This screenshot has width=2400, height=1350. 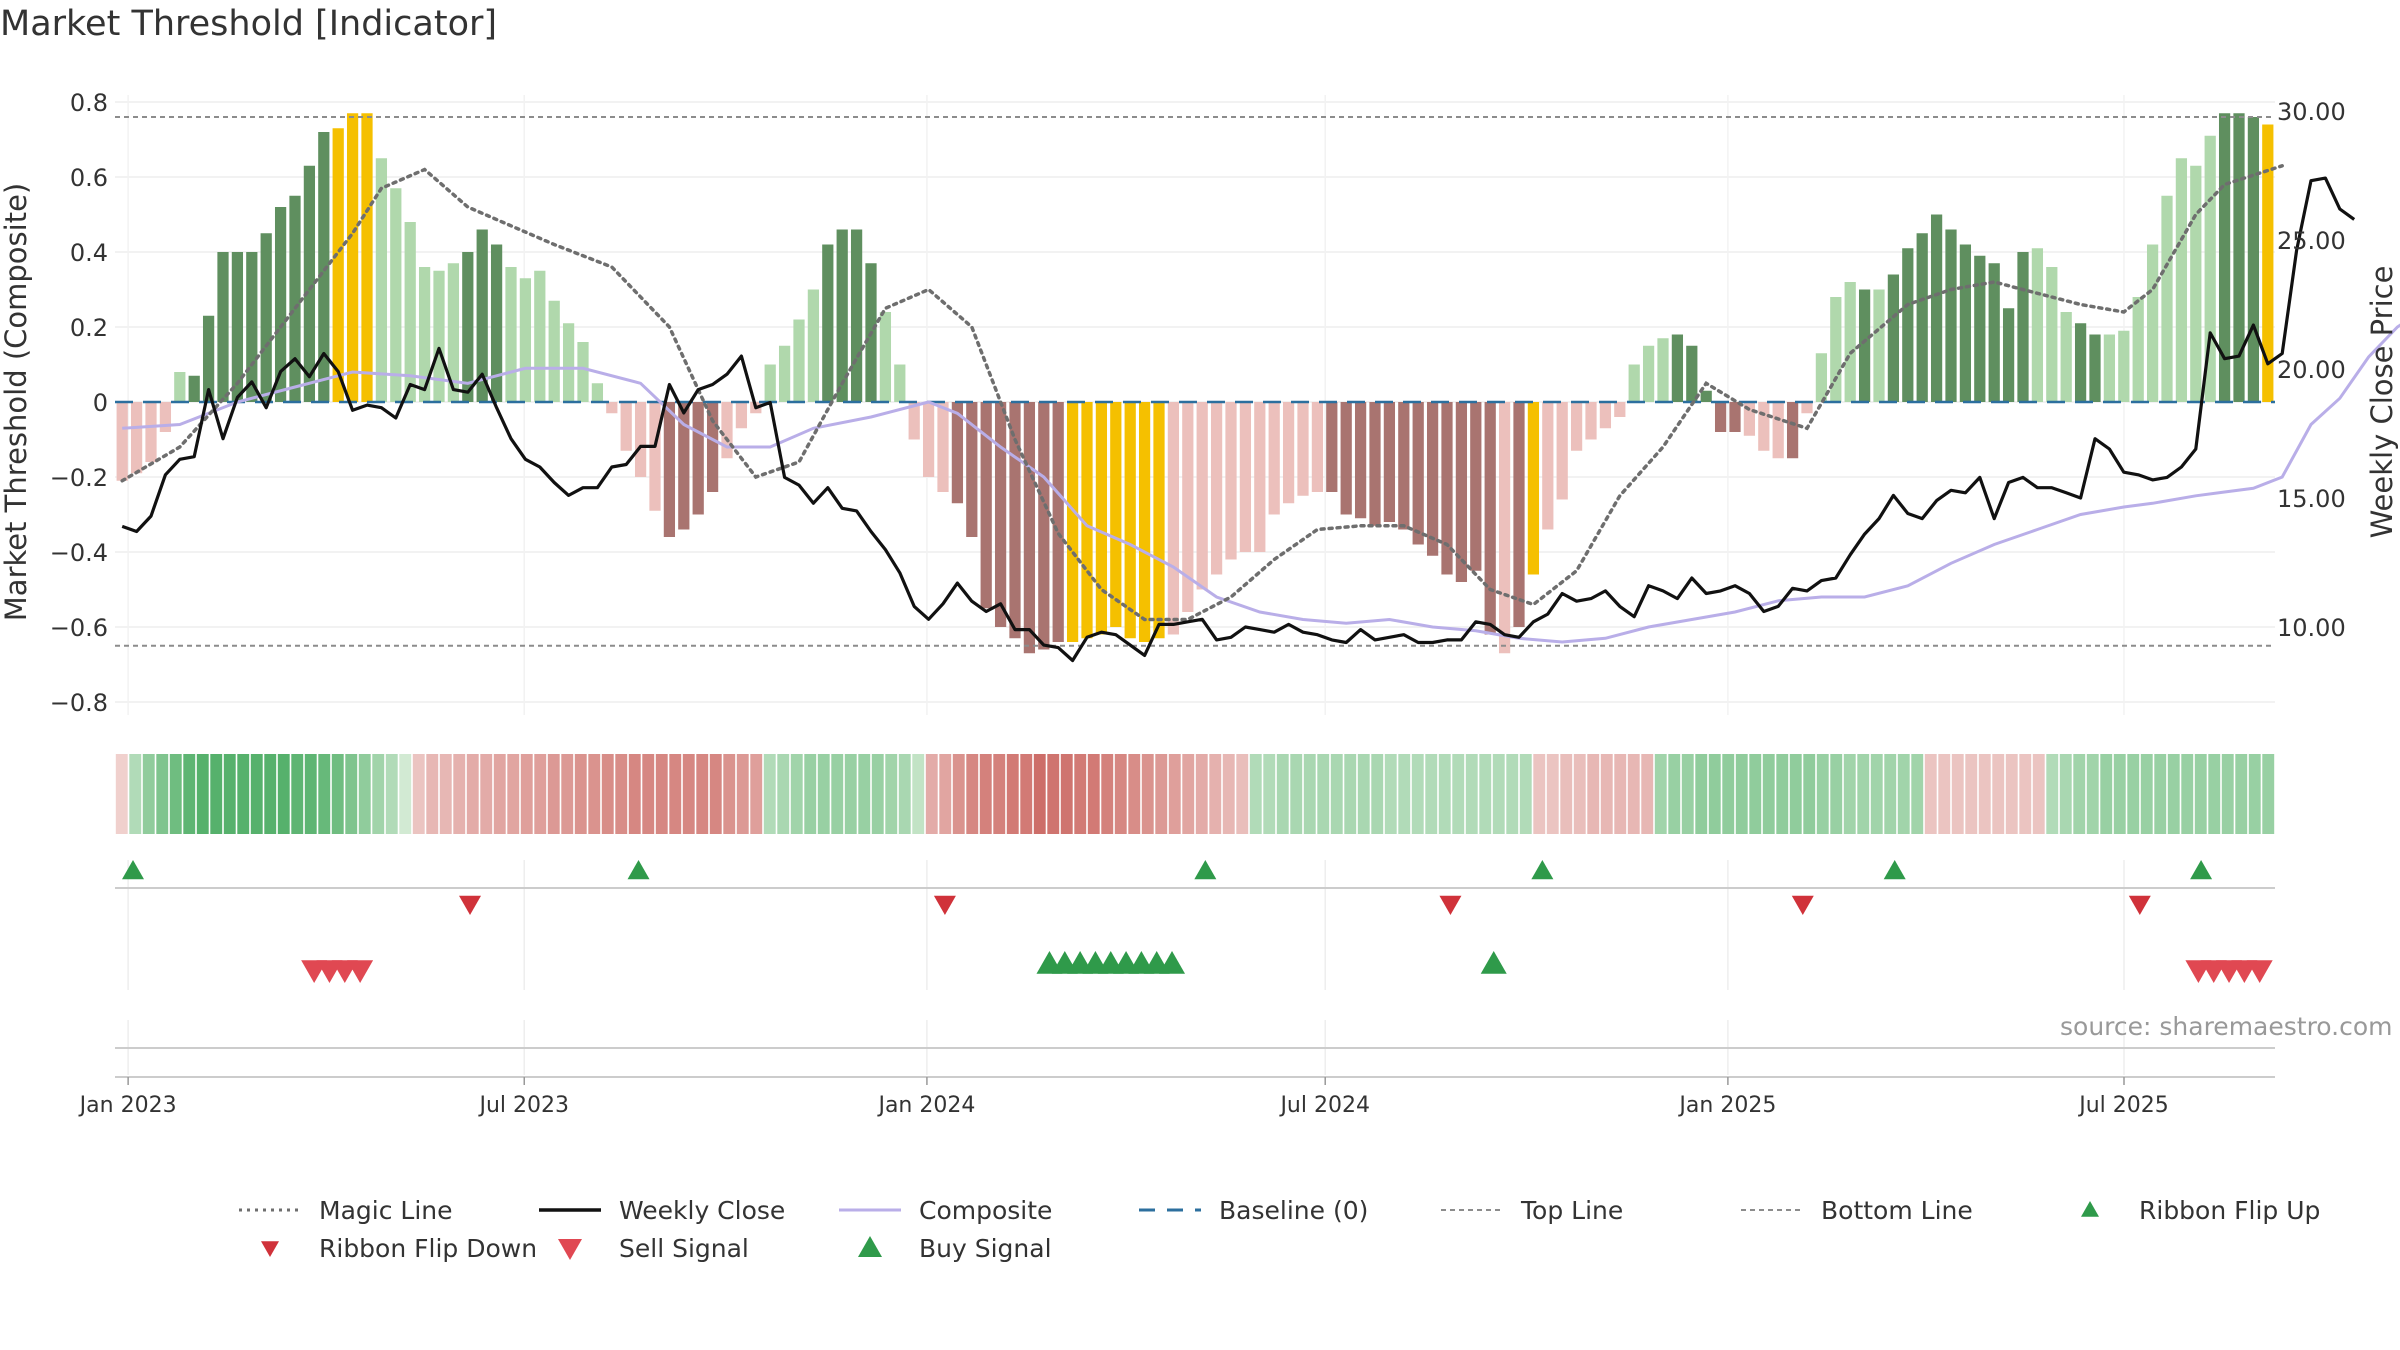 I want to click on legend-item: Ribbon Flip Down, so click(x=386, y=1248).